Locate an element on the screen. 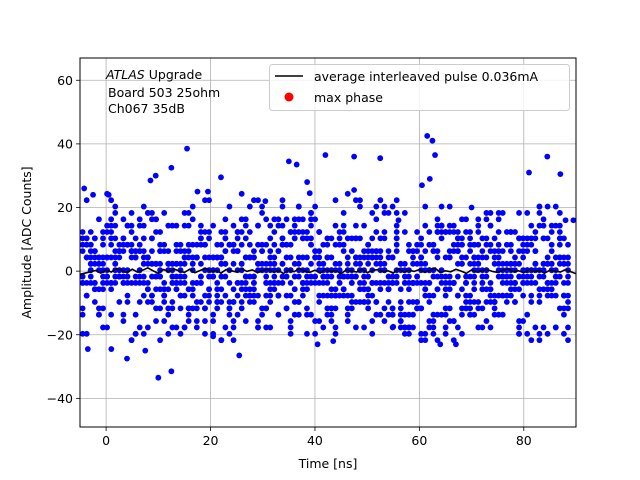 This screenshot has width=640, height=480. annotation: ATLAS Upgrade Board 503 25ohm Ch067 35dB is located at coordinates (162, 91).